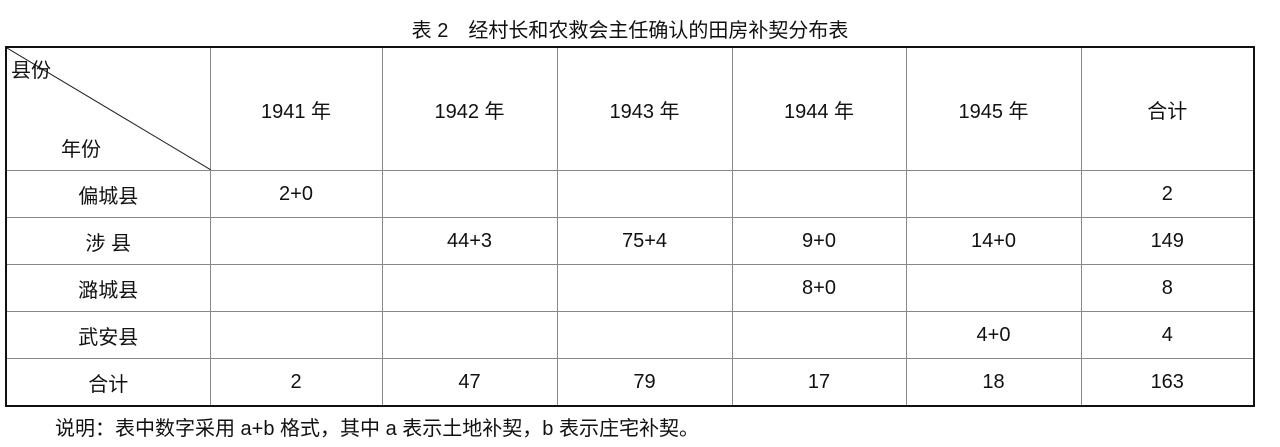  I want to click on row-label: 偏城县, so click(108, 194).